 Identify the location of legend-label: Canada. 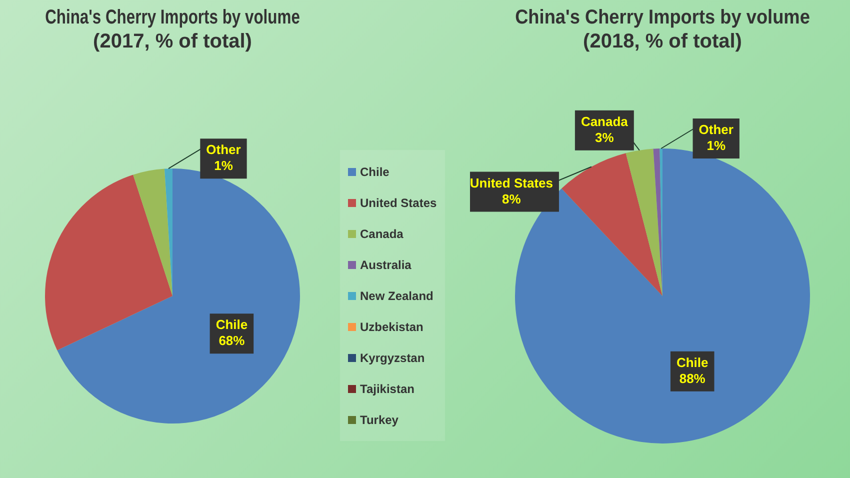
(382, 233).